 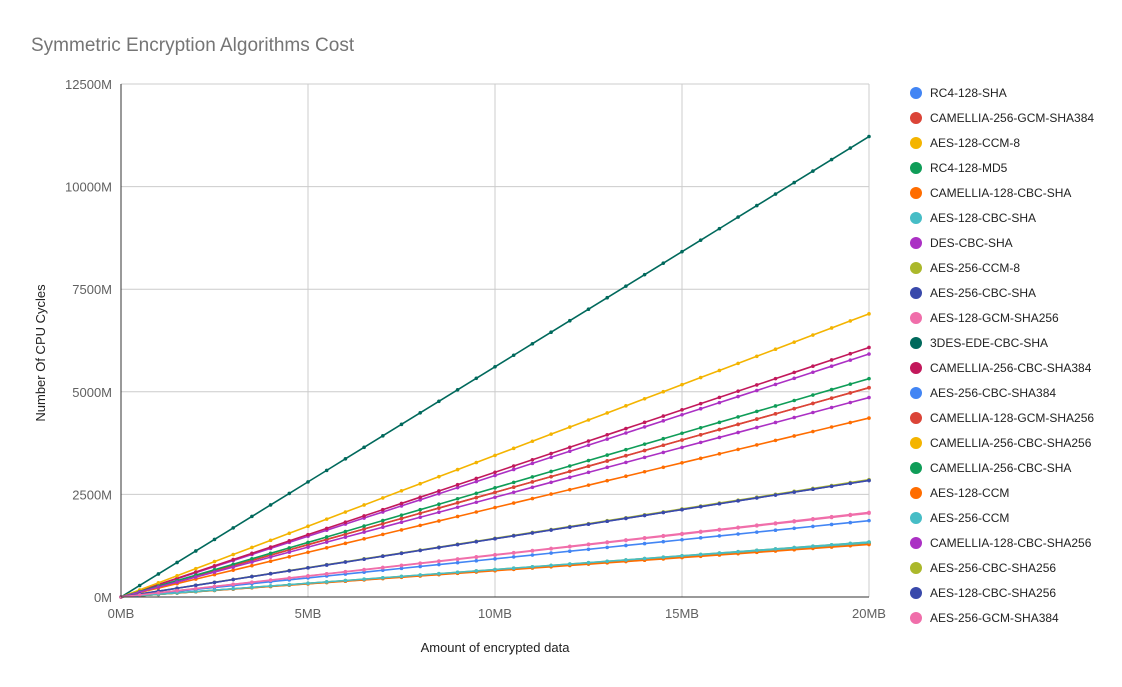 I want to click on legend-label: AES-128-CCM-8, so click(x=975, y=143).